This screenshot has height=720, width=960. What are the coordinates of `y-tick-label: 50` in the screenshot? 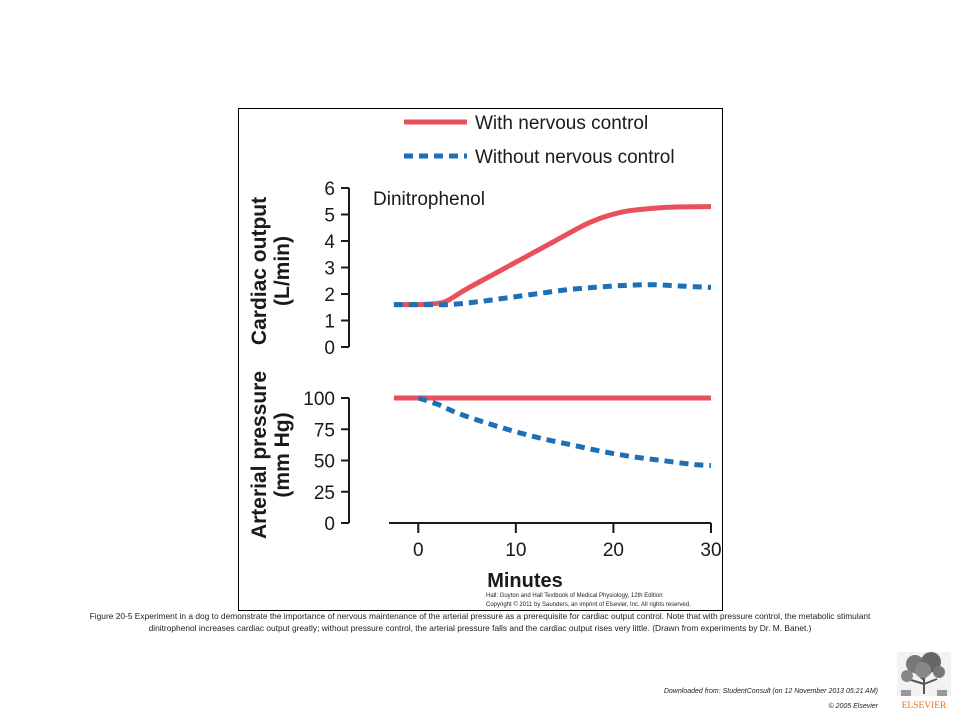 It's located at (324, 462).